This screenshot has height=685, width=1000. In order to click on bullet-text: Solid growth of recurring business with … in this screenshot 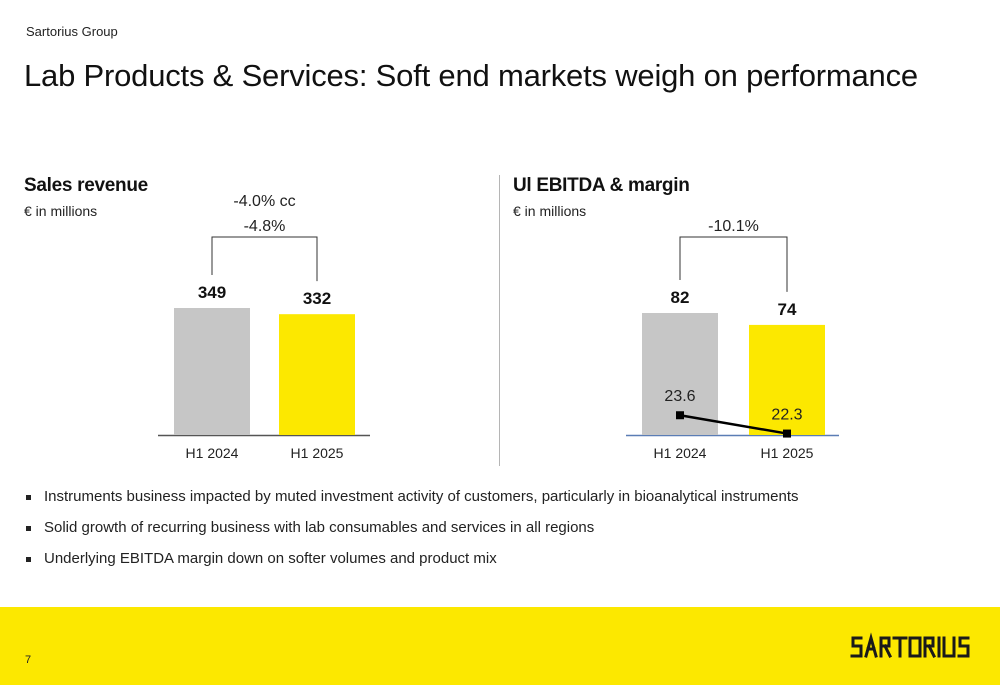, I will do `click(319, 527)`.